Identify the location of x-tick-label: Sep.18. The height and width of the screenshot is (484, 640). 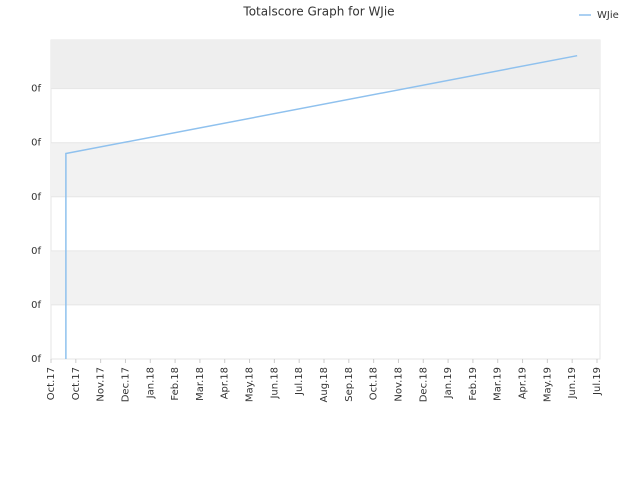
(349, 384).